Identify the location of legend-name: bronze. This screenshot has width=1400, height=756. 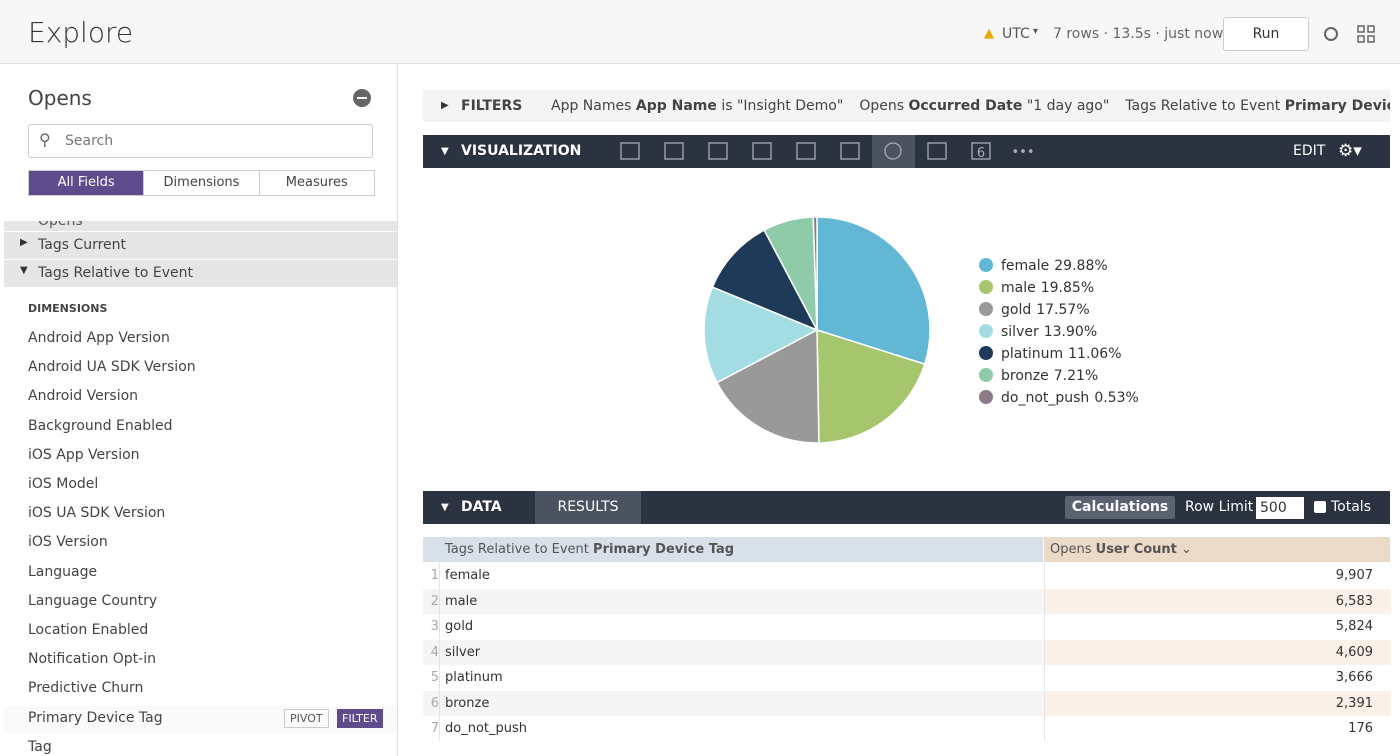
(1025, 376).